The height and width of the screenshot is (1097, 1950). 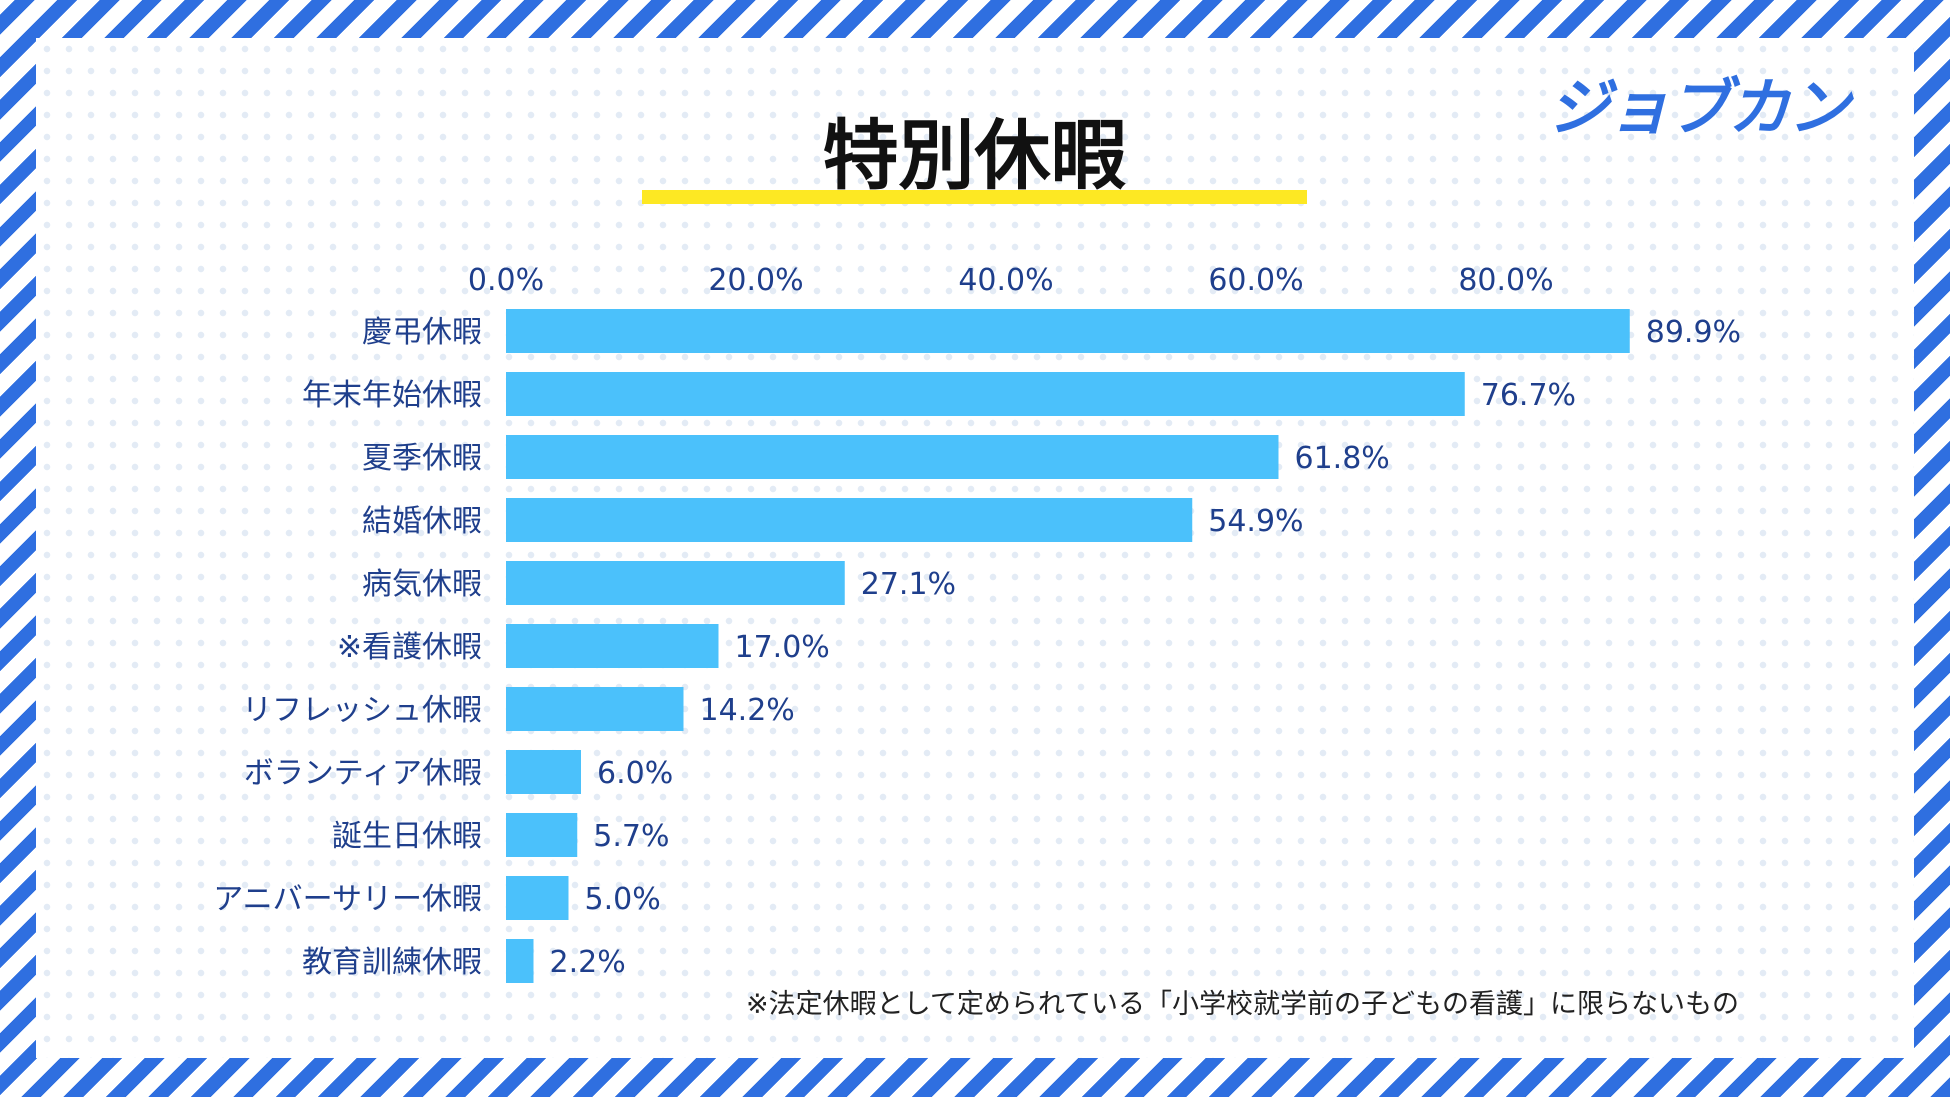 What do you see at coordinates (392, 395) in the screenshot?
I see `category-label: 年末年始休暇` at bounding box center [392, 395].